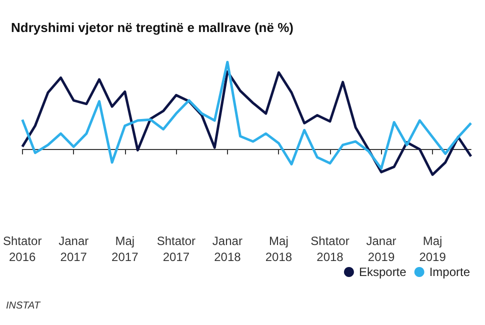 The image size is (485, 325). I want to click on x-tick-label: Janar 2018, so click(227, 249).